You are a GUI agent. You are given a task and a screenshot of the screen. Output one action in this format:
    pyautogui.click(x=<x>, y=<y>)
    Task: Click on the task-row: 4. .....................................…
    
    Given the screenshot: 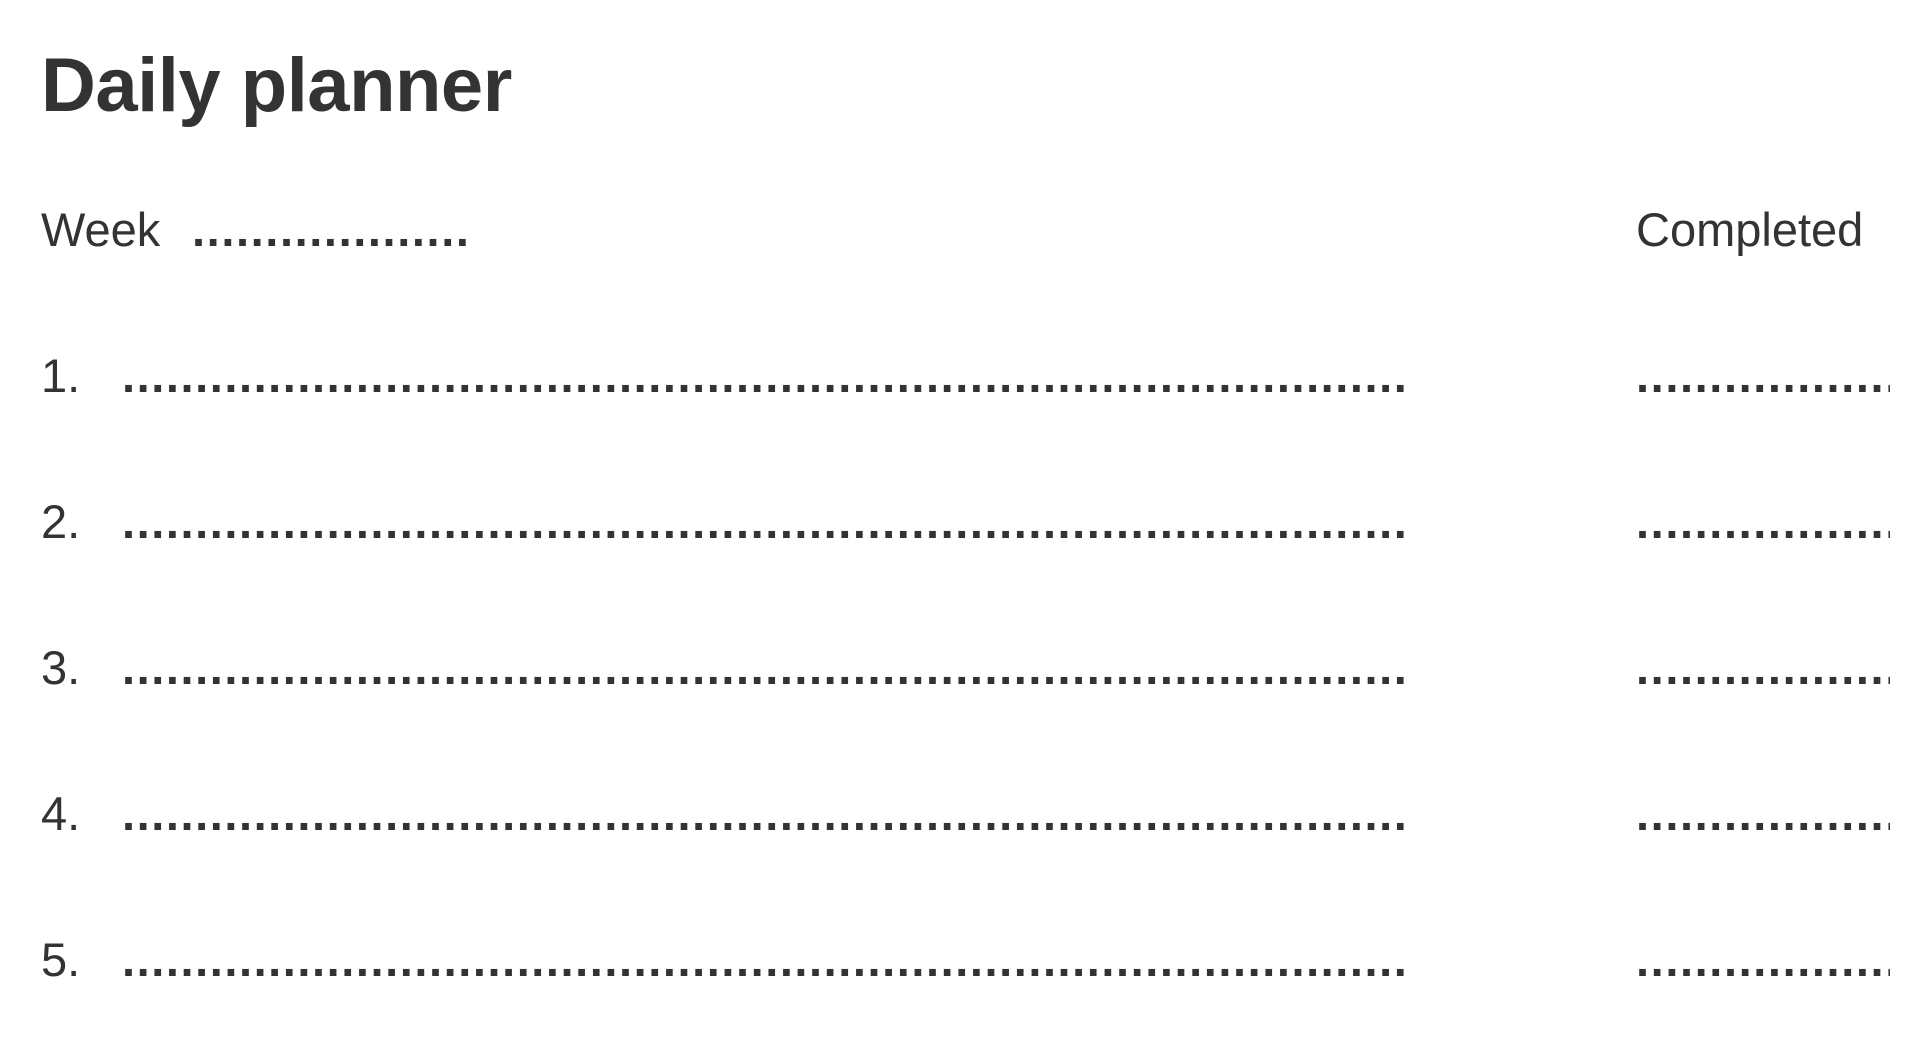 What is the action you would take?
    pyautogui.click(x=960, y=814)
    